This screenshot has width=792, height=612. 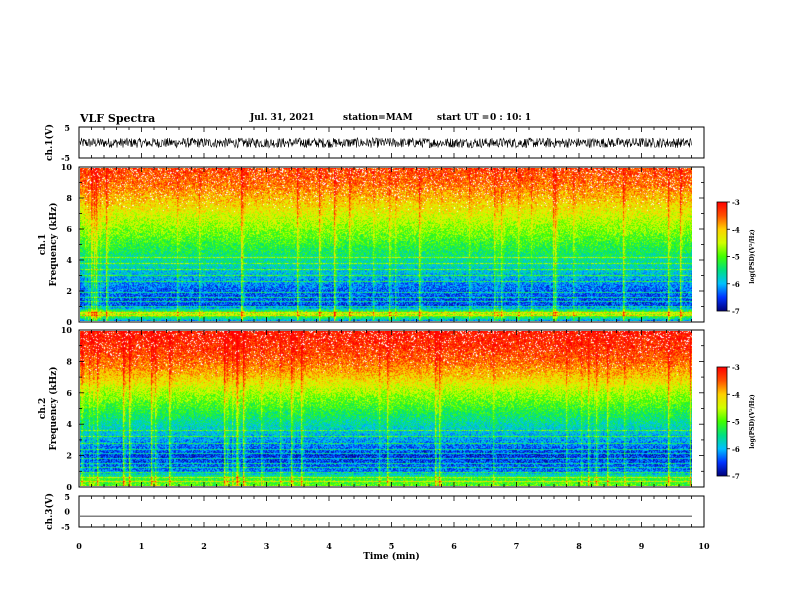 What do you see at coordinates (69, 393) in the screenshot?
I see `ch2-spectrogram-ytick-label: 6` at bounding box center [69, 393].